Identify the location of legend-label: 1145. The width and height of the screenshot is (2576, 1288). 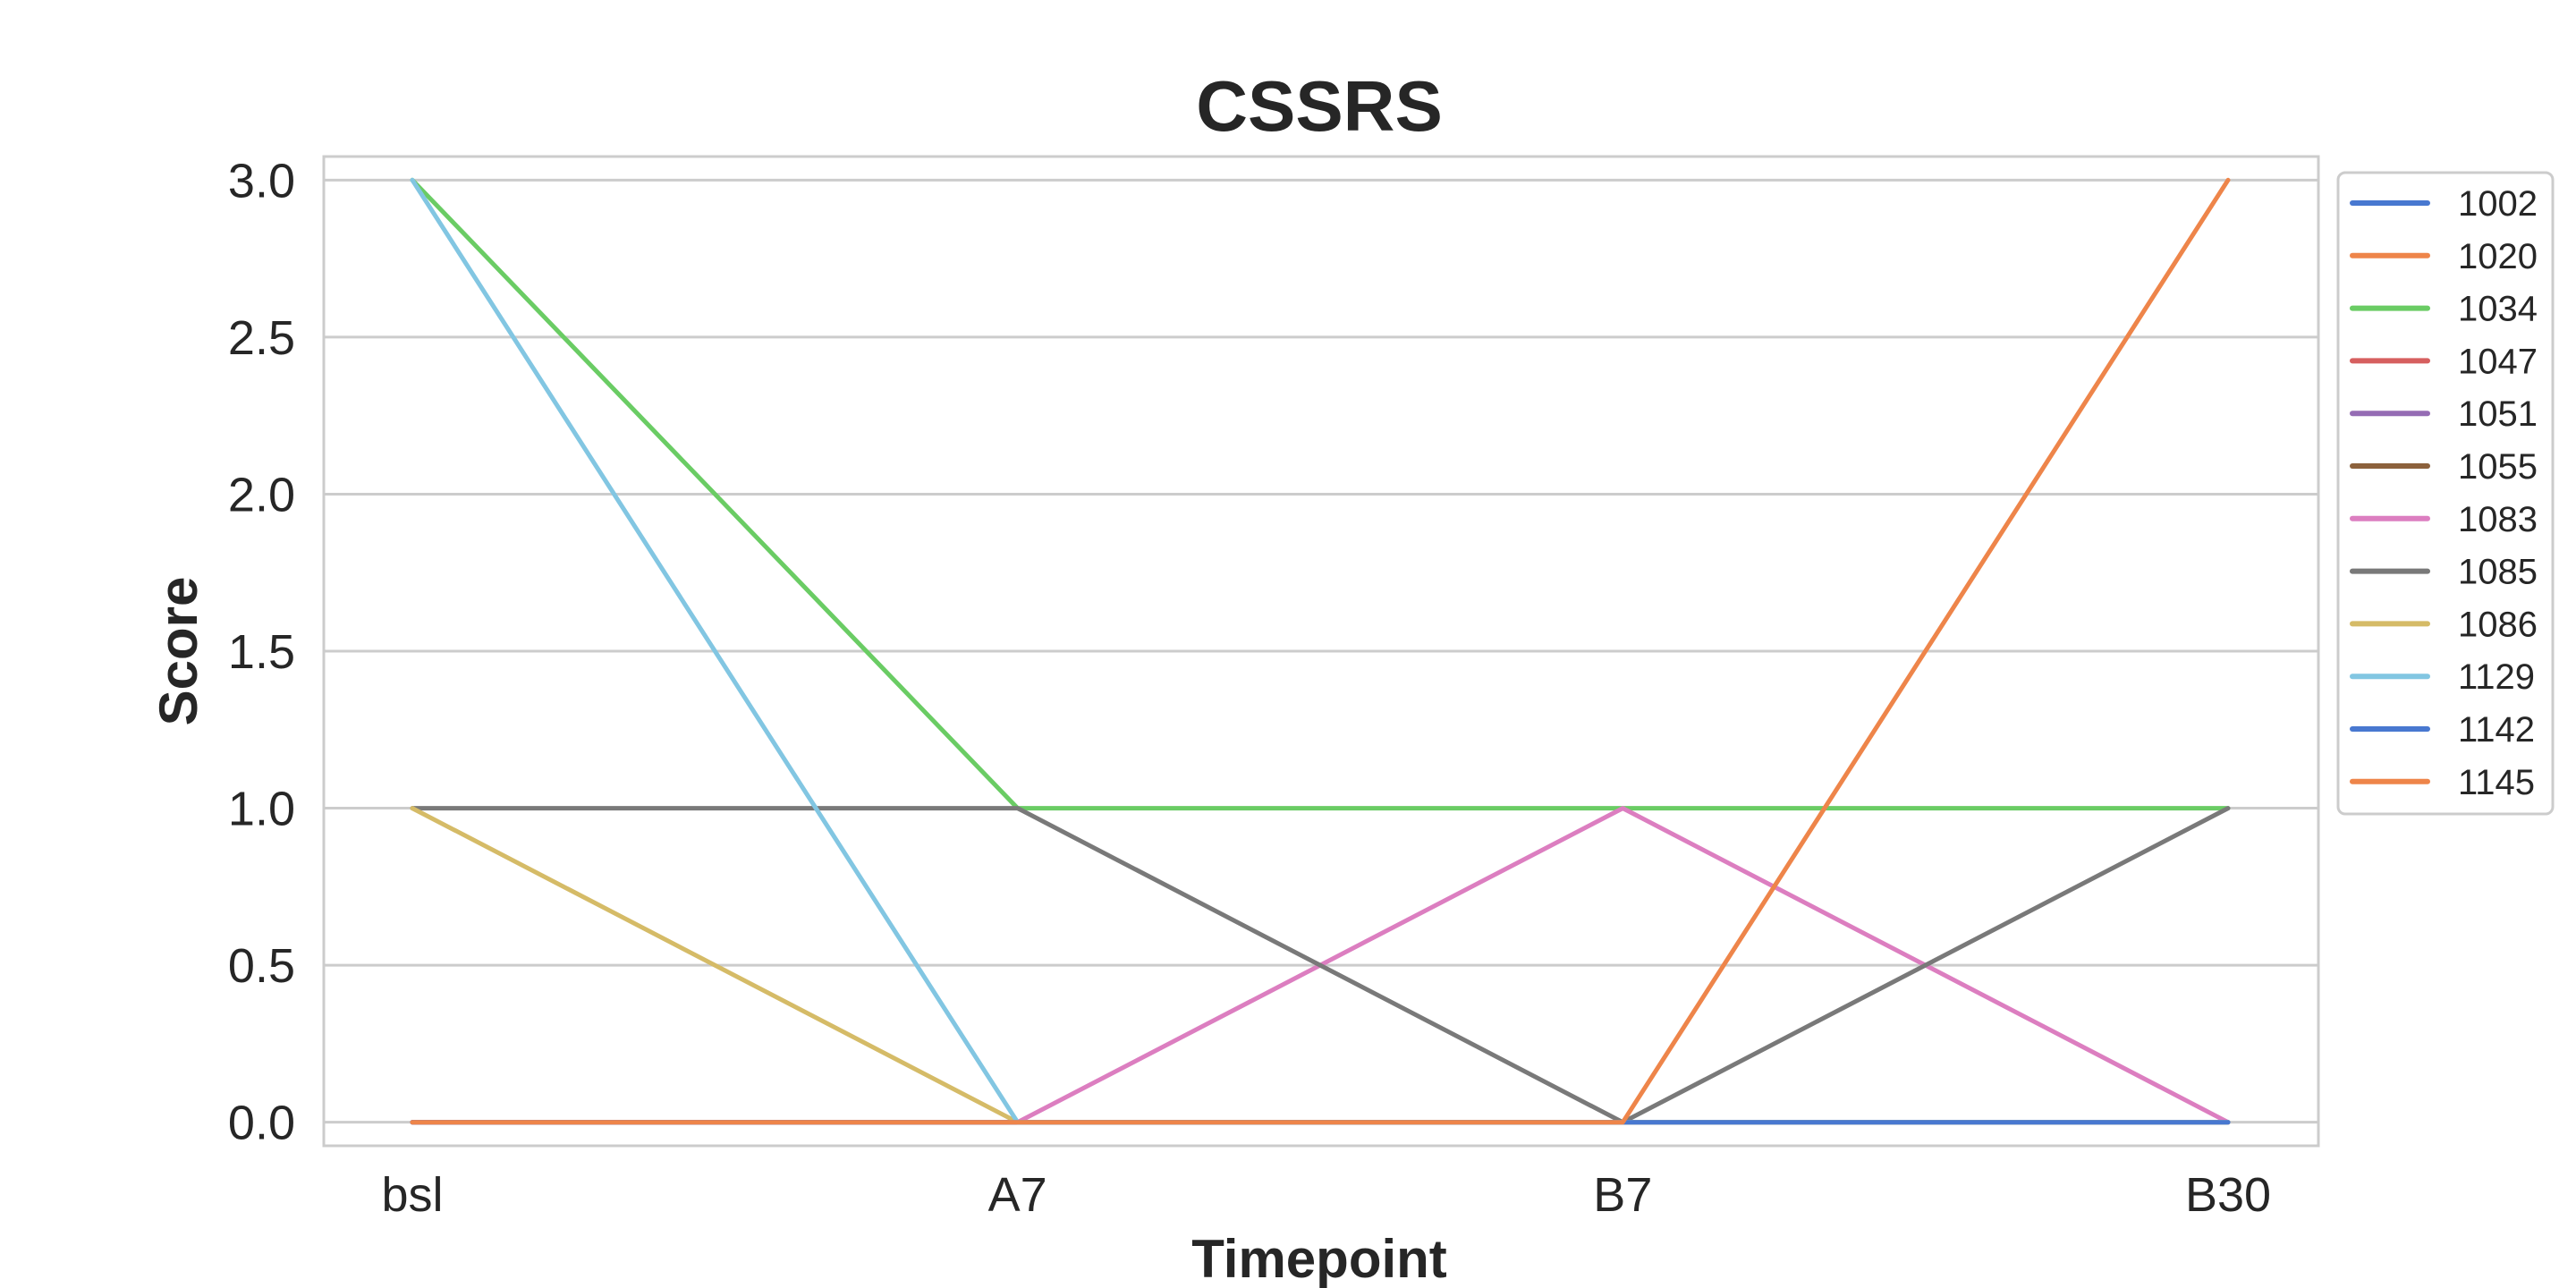
(2496, 782).